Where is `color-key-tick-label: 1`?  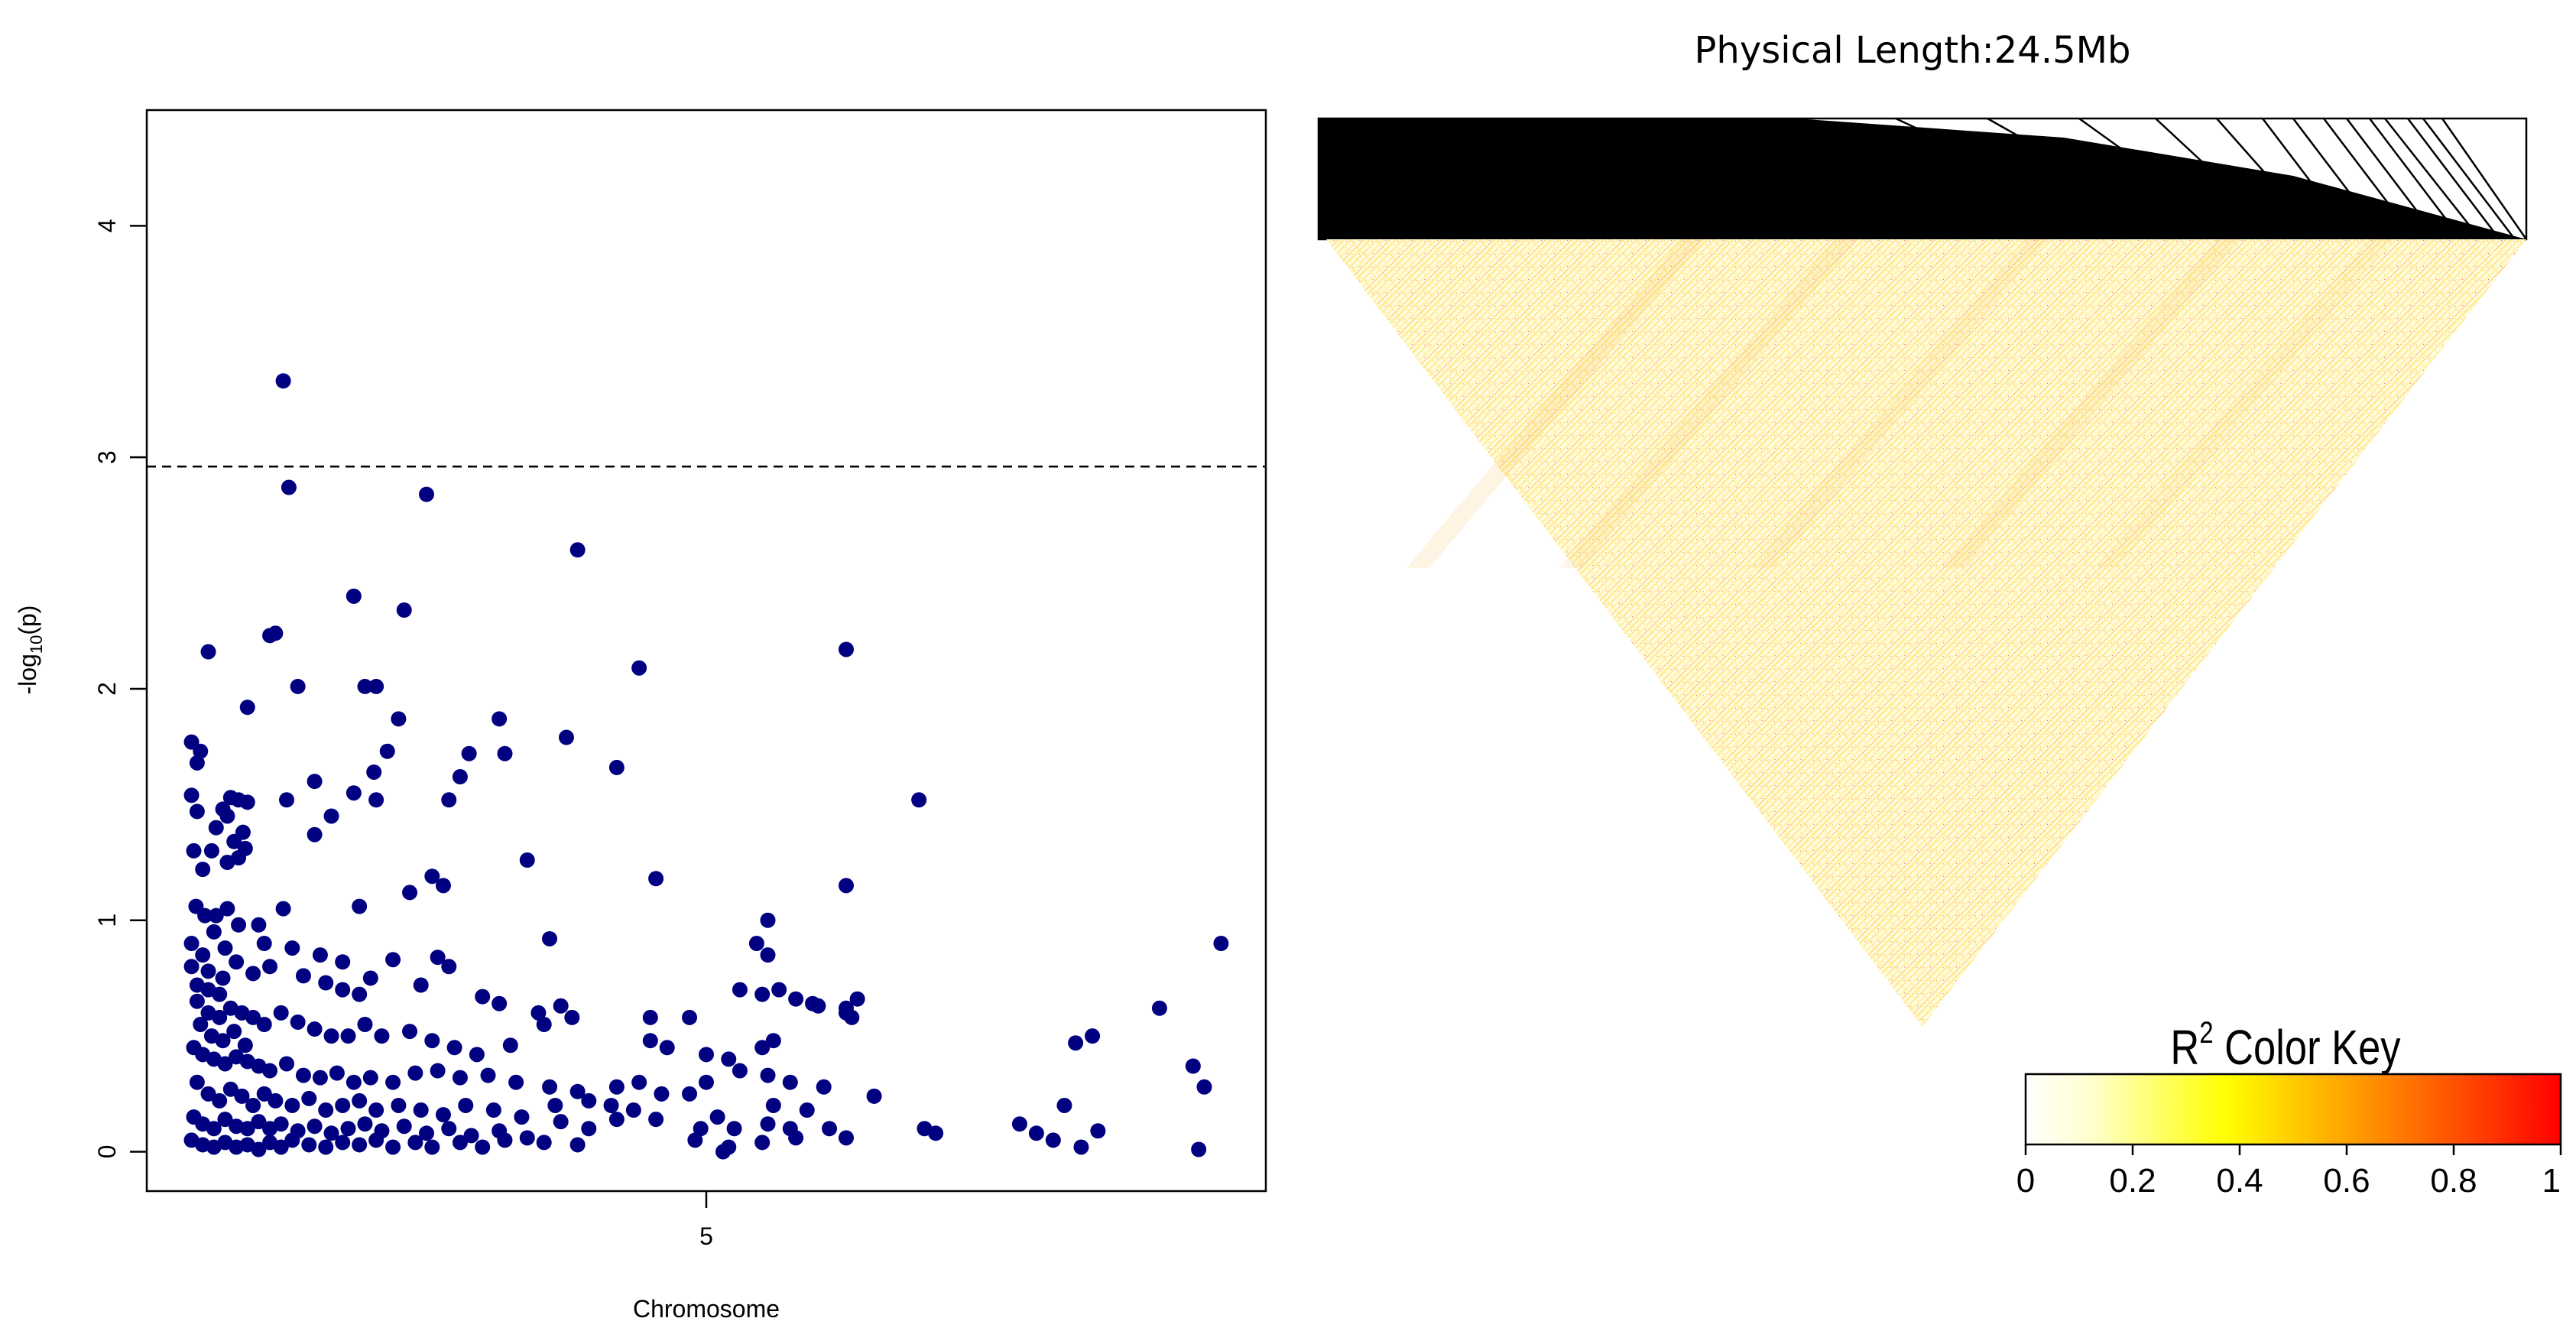
color-key-tick-label: 1 is located at coordinates (2551, 1181).